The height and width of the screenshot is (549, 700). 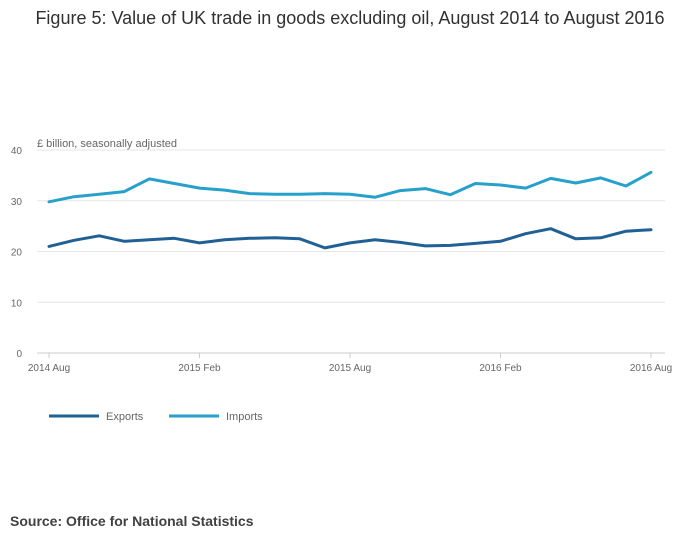 I want to click on y-axis-label: £ billion, seasonally adjusted, so click(x=107, y=144).